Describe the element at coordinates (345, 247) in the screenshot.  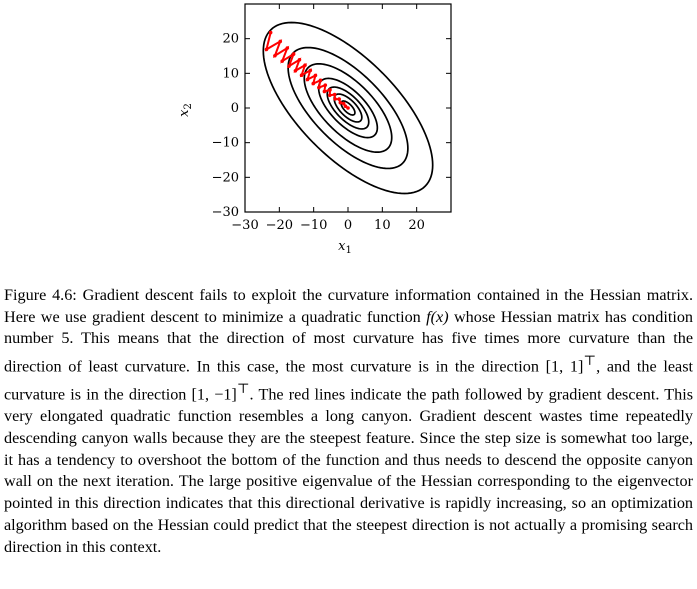
I see `x-axis-label: x1` at that location.